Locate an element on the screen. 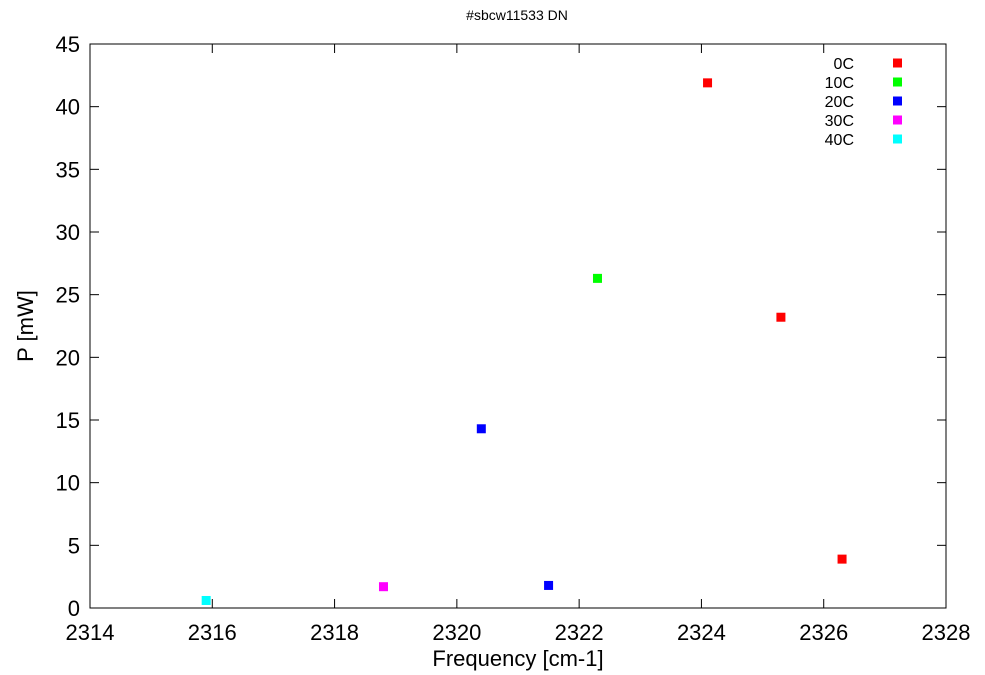 This screenshot has width=985, height=675. y-tick-label: 45 is located at coordinates (68, 44).